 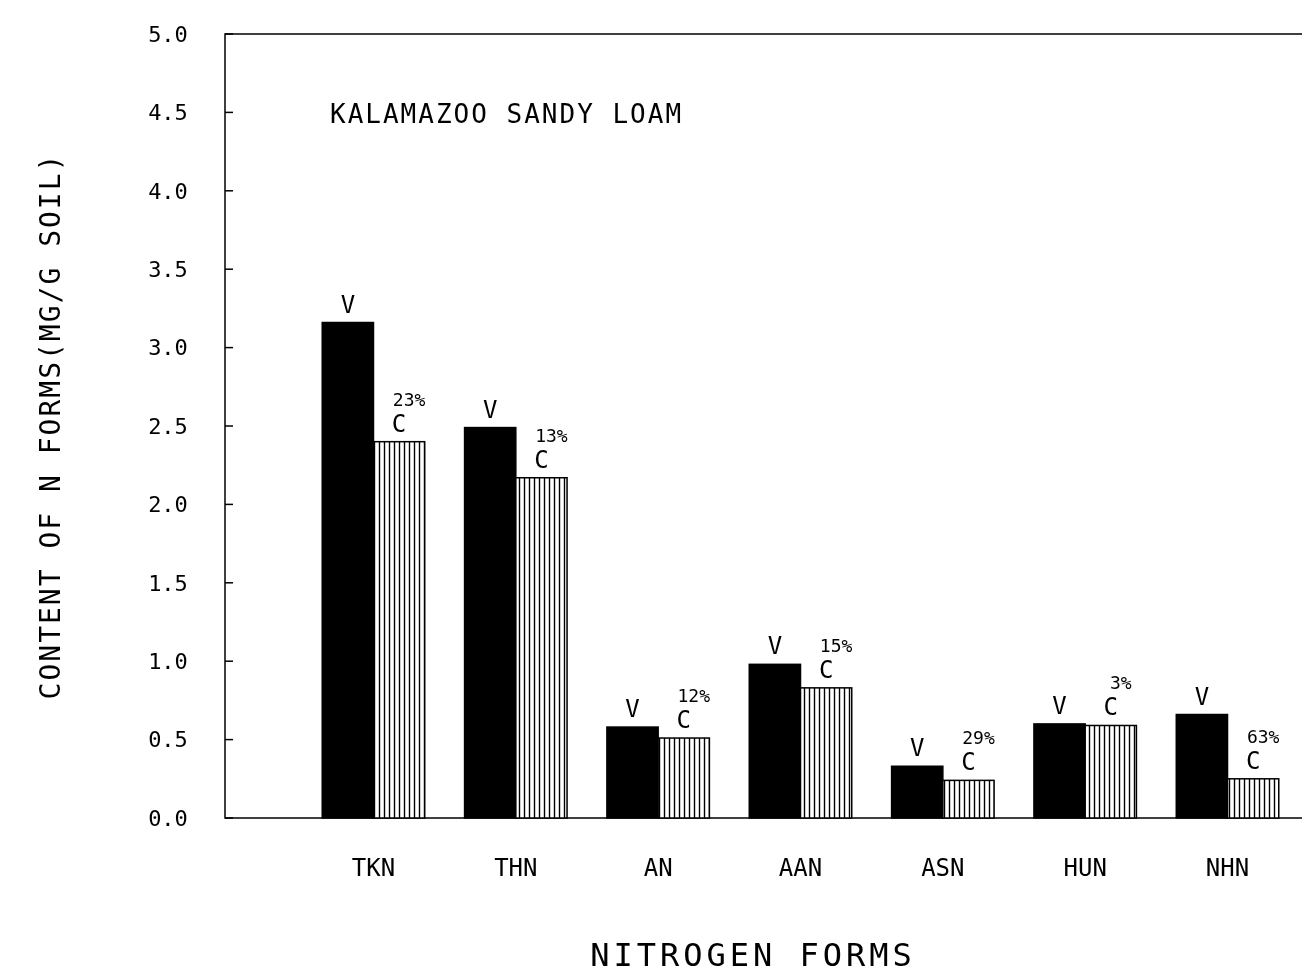 I want to click on series-label: V, so click(x=348, y=304).